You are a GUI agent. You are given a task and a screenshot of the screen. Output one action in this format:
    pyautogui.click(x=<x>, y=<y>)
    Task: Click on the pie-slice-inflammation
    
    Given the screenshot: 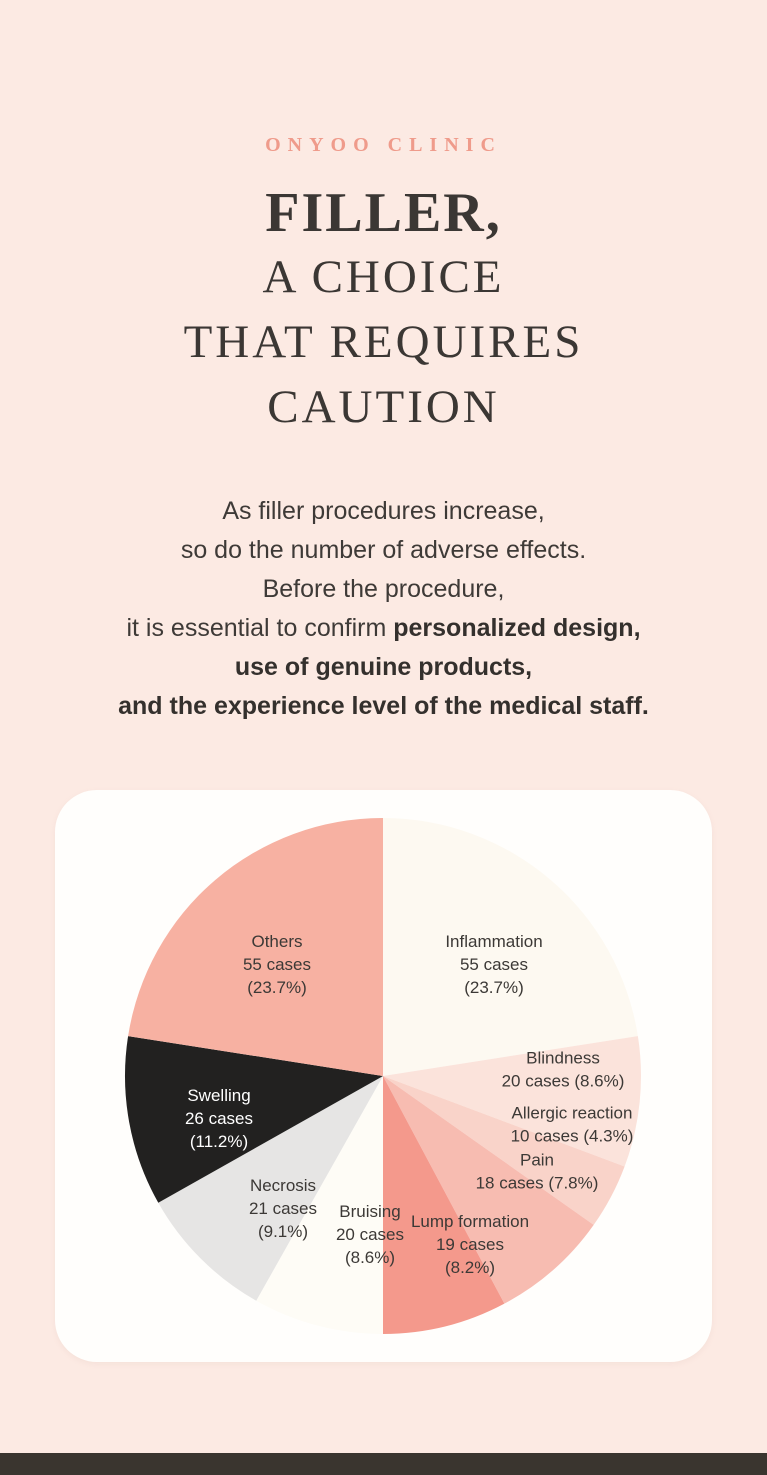 What is the action you would take?
    pyautogui.click(x=510, y=947)
    